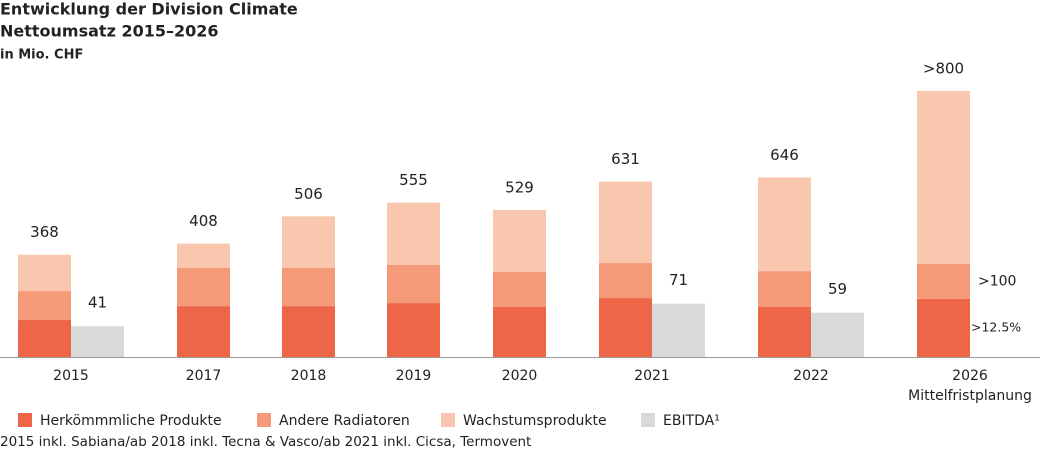 This screenshot has width=1040, height=456. I want to click on legend-label: Herkömmmliche Produkte, so click(131, 421).